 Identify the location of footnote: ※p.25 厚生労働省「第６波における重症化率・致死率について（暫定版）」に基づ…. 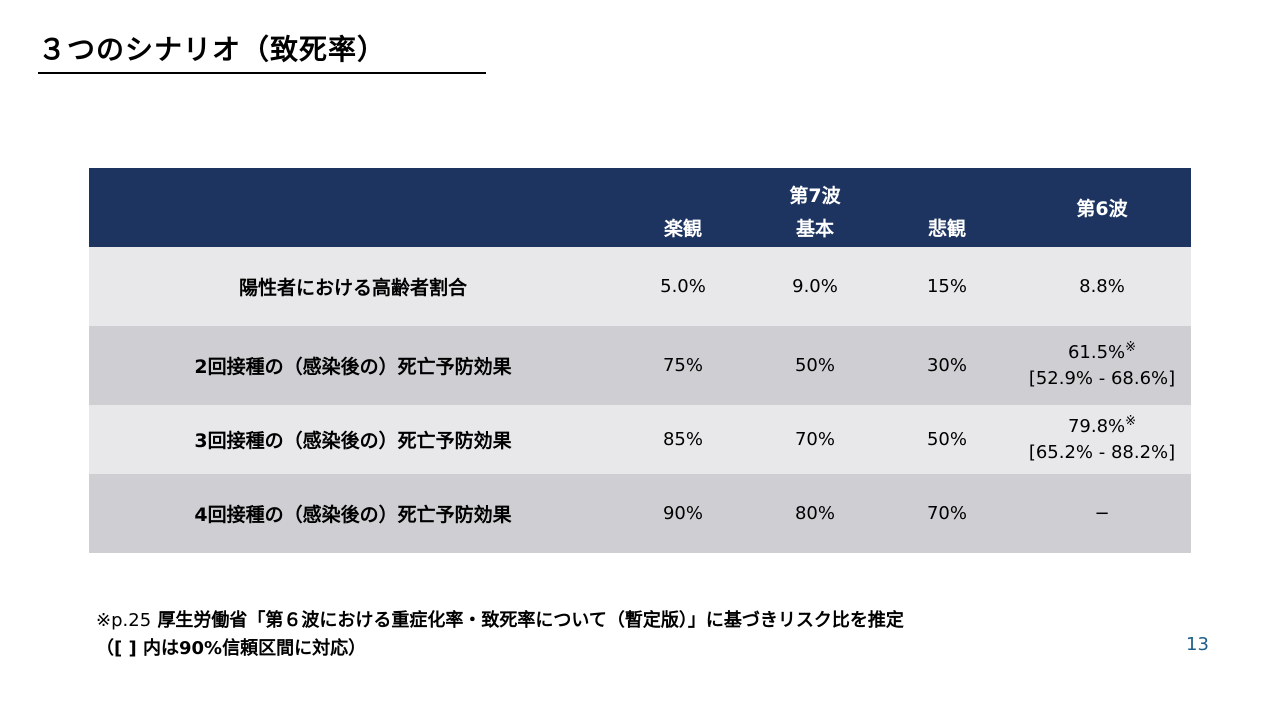
(641, 635).